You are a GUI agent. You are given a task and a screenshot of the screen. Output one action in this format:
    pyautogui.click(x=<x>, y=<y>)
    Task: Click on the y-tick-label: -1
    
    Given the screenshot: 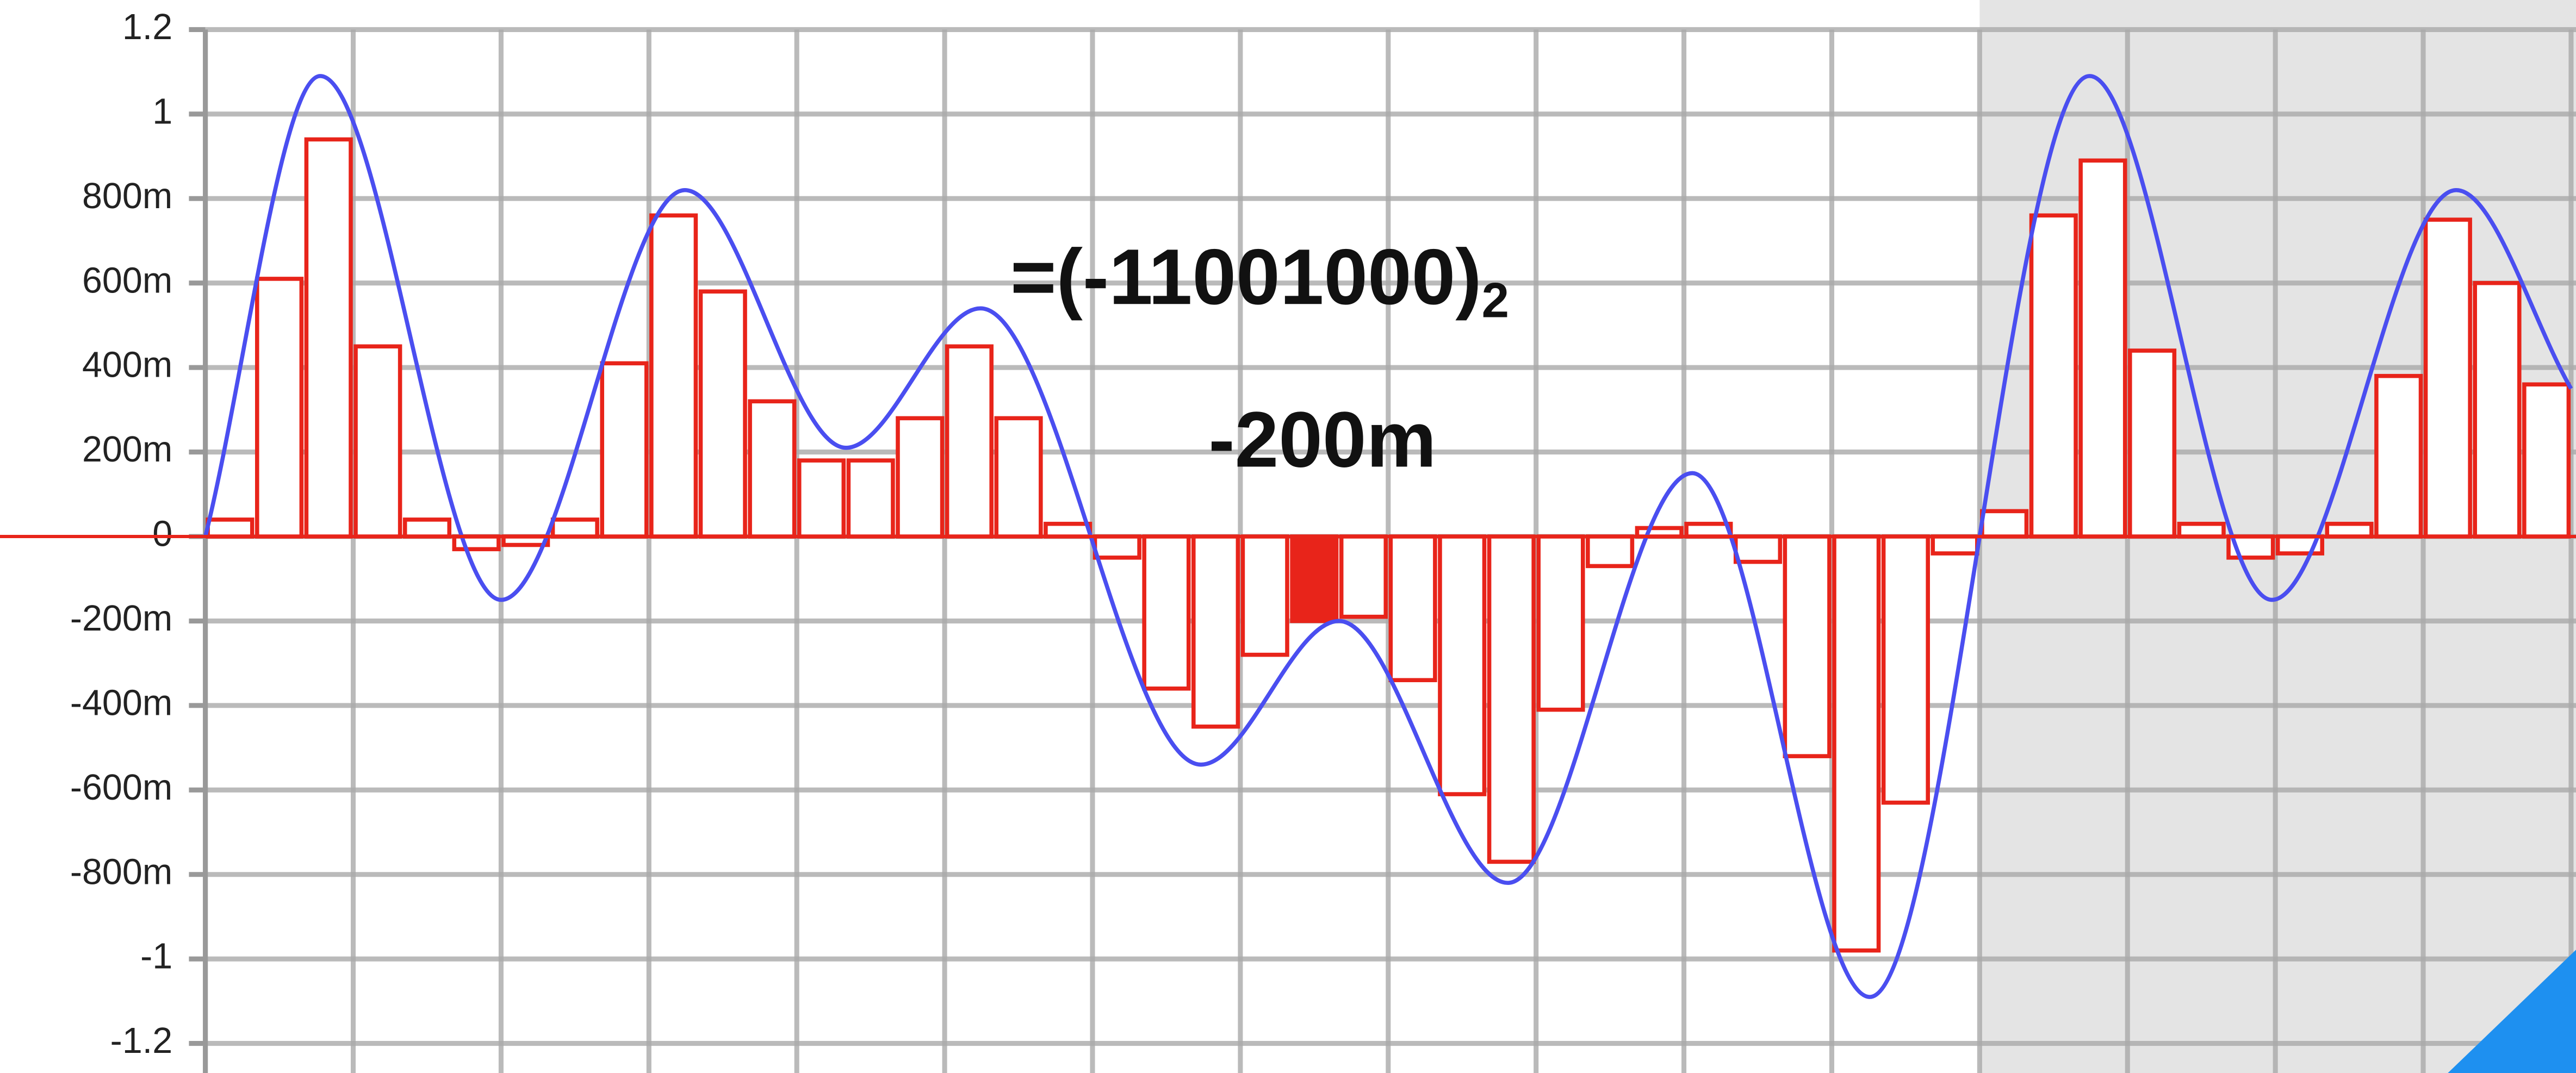 What is the action you would take?
    pyautogui.click(x=156, y=957)
    